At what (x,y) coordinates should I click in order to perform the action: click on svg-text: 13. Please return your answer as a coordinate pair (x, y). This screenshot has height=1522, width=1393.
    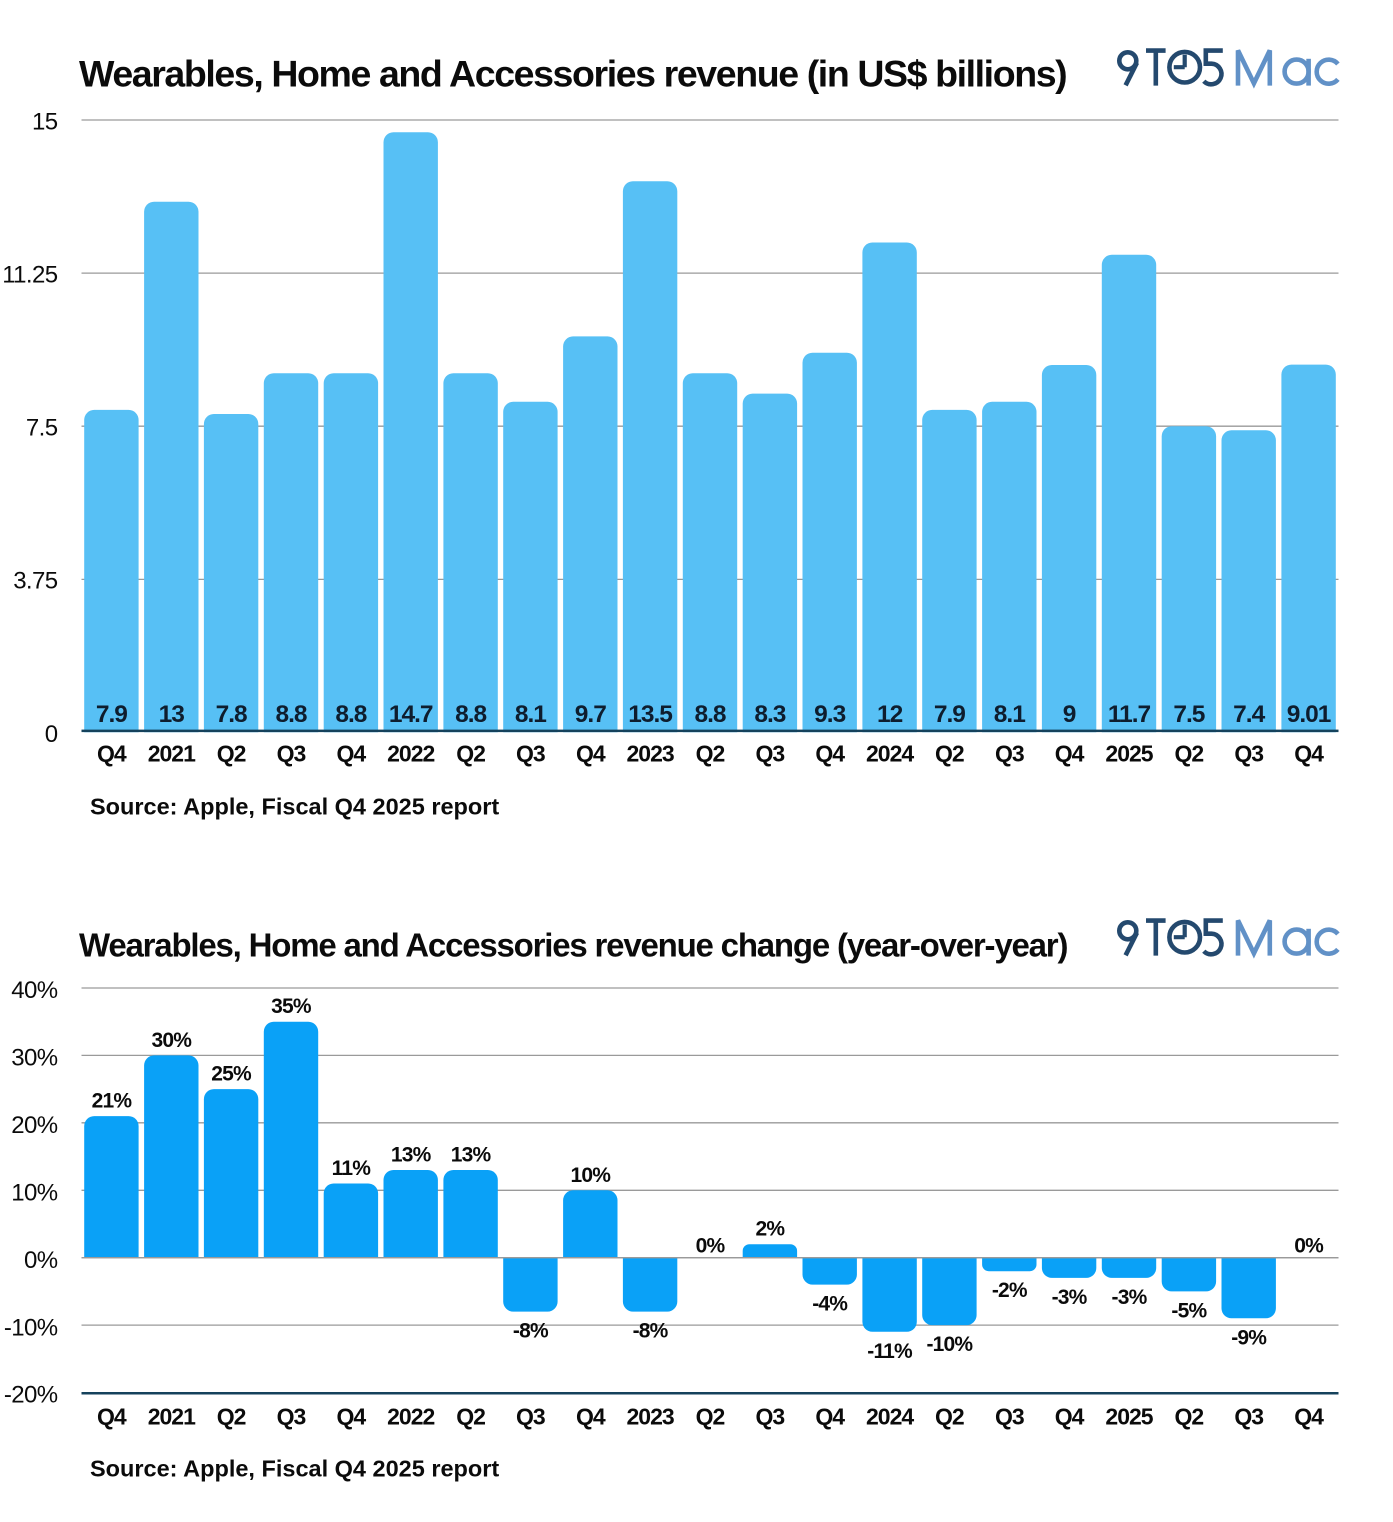
    Looking at the image, I should click on (172, 714).